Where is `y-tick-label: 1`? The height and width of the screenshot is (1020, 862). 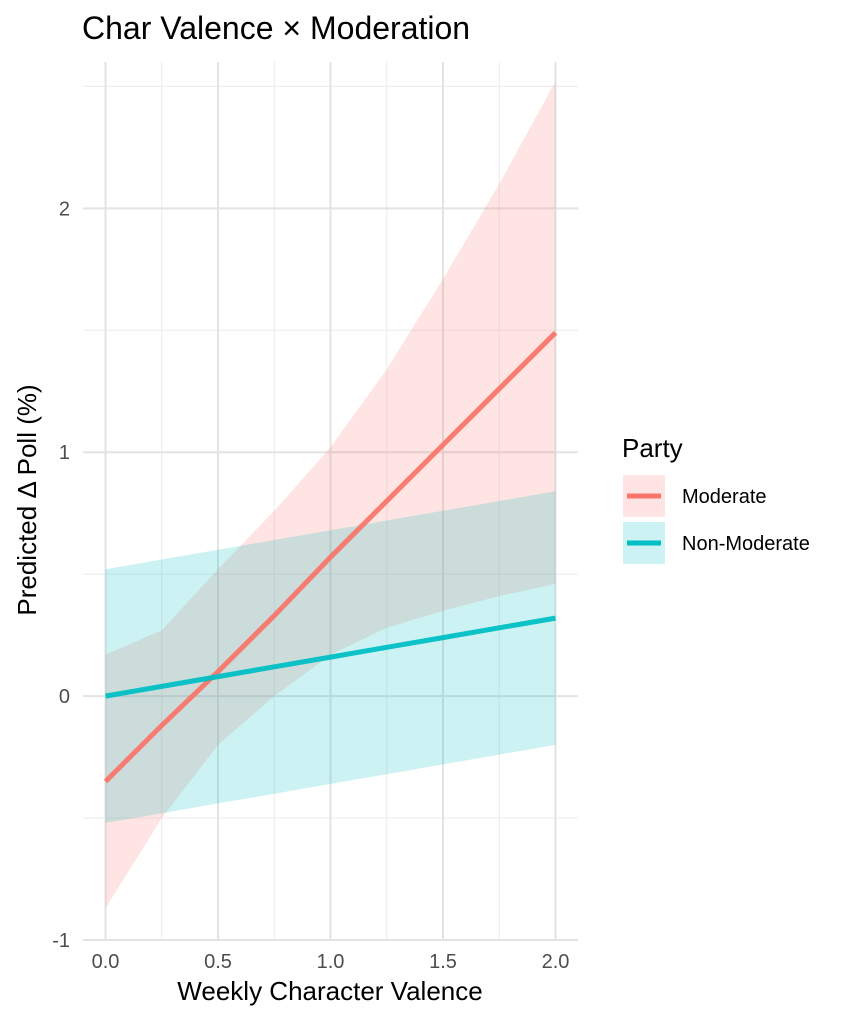
y-tick-label: 1 is located at coordinates (64, 453).